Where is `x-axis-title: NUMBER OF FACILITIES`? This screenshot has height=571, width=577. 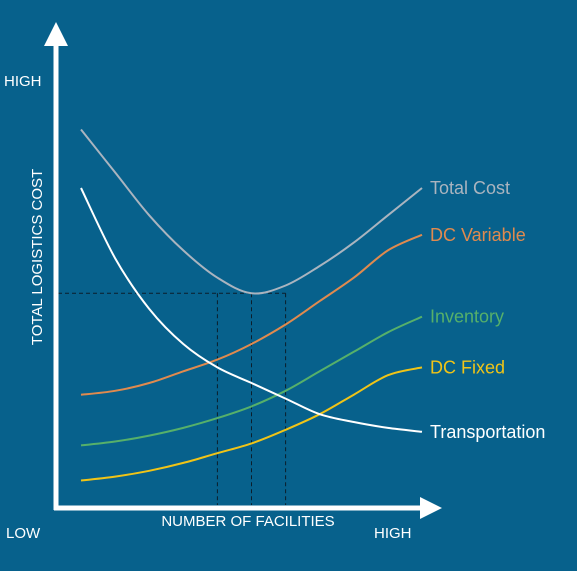
x-axis-title: NUMBER OF FACILITIES is located at coordinates (247, 521).